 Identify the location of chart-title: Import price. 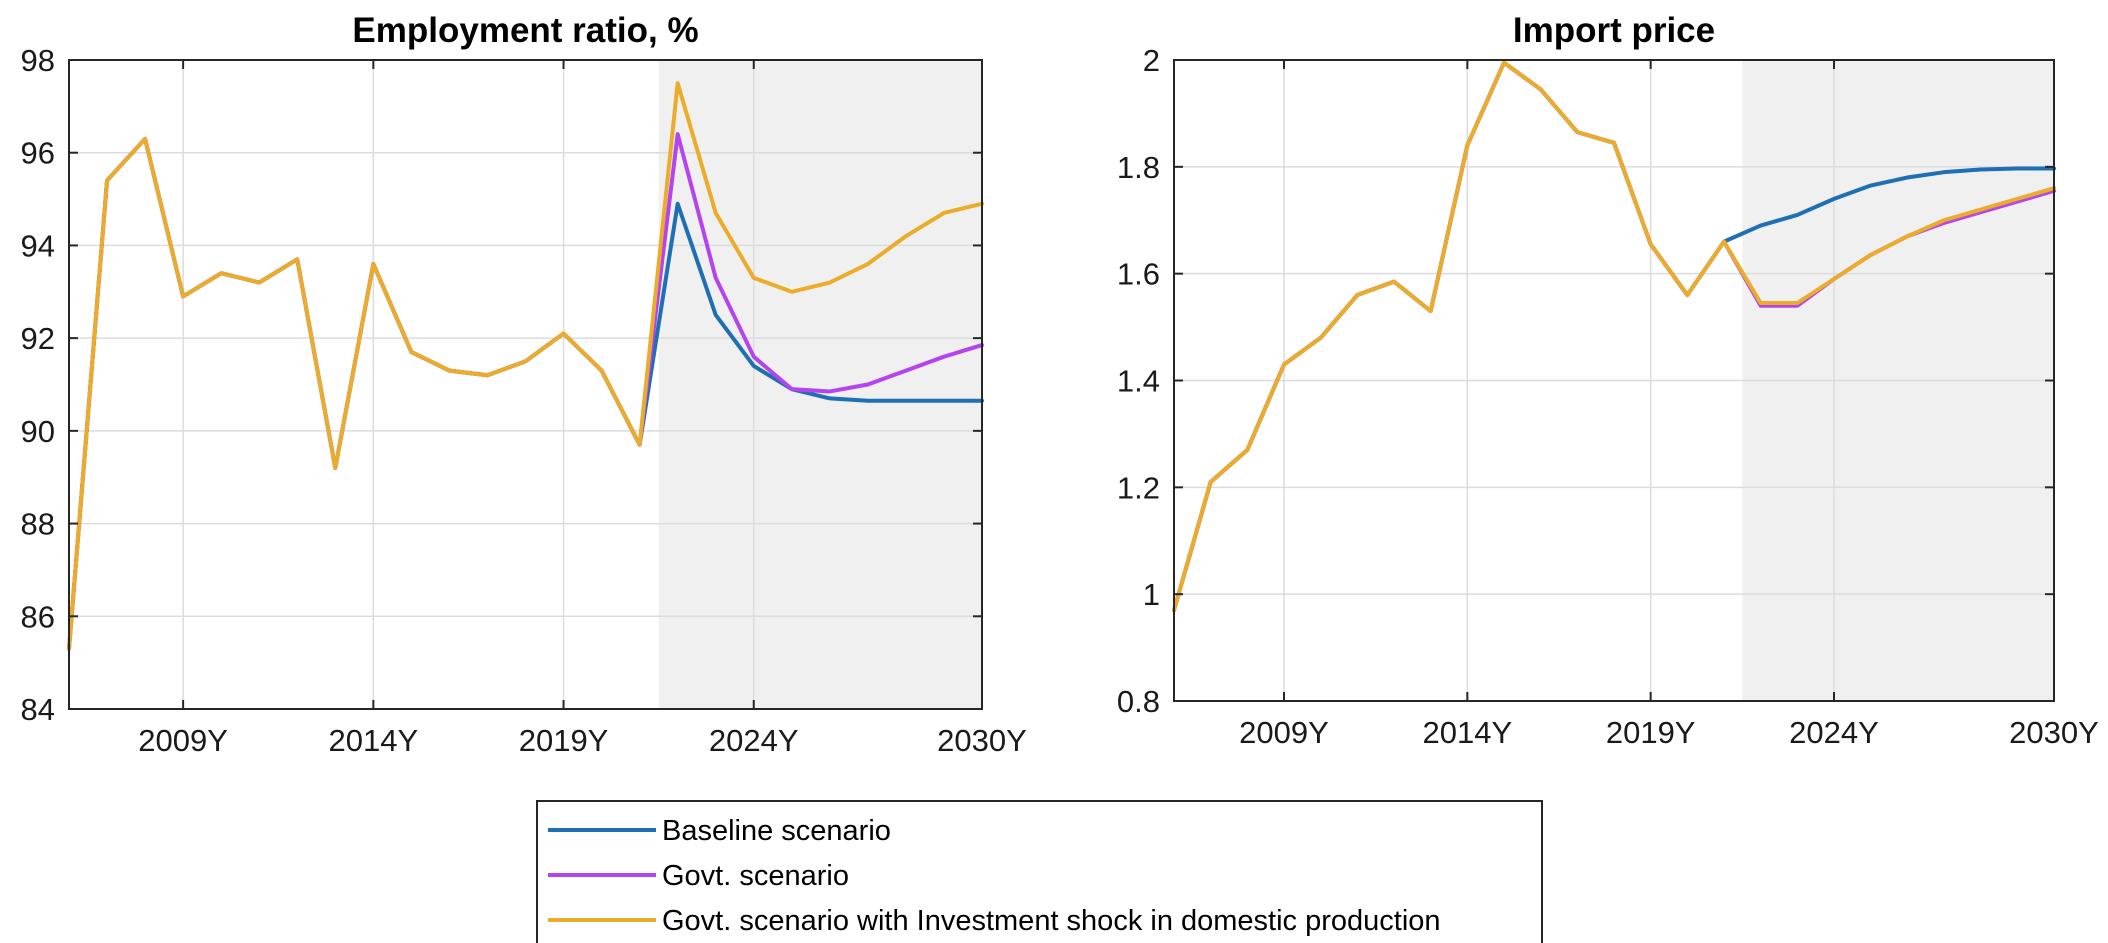
(1614, 30).